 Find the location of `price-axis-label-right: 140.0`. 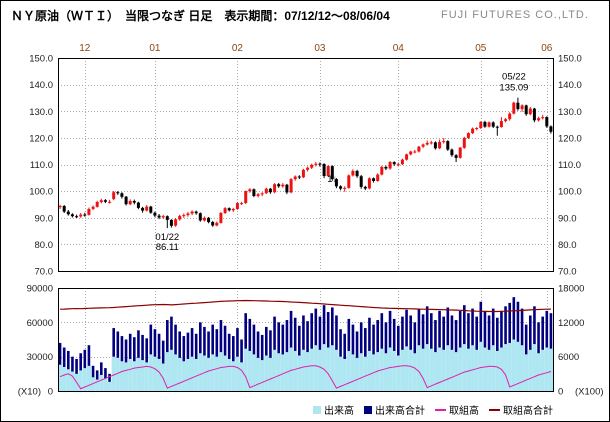

price-axis-label-right: 140.0 is located at coordinates (570, 85).